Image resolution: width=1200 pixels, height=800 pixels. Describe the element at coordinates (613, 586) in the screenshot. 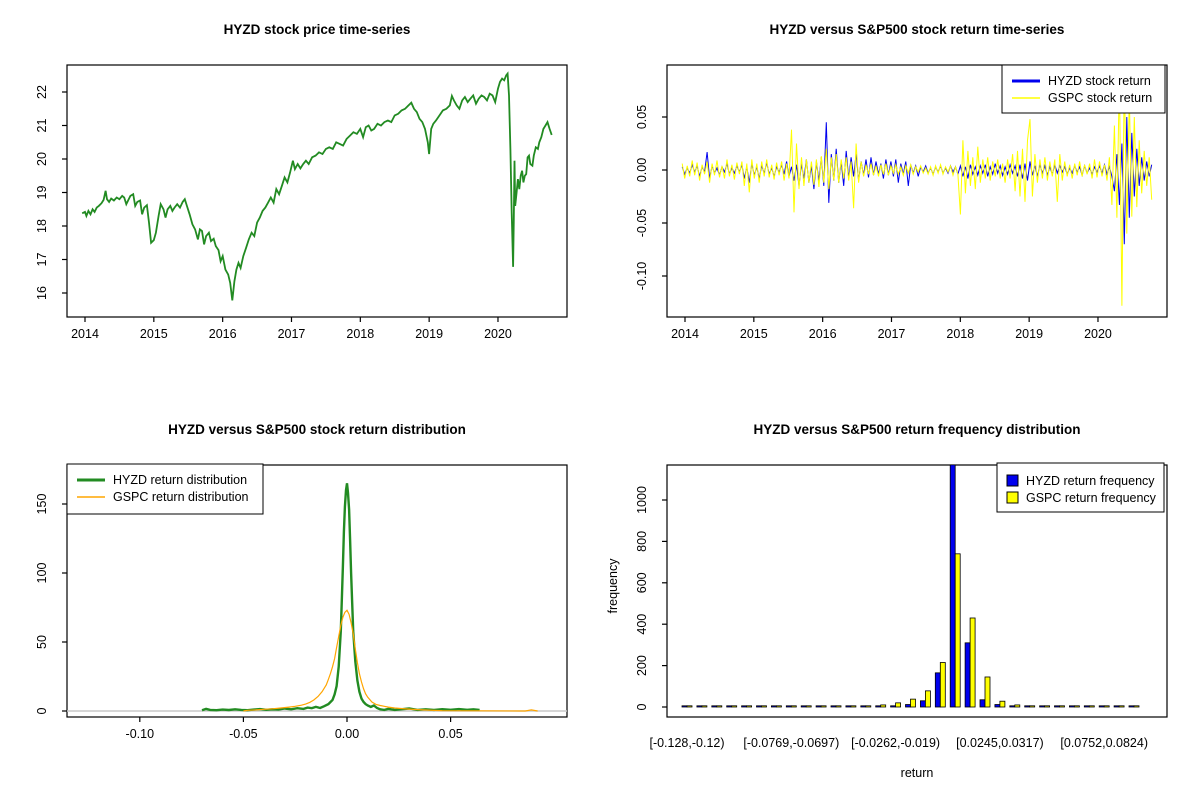

I see `svg-text: frequency` at that location.